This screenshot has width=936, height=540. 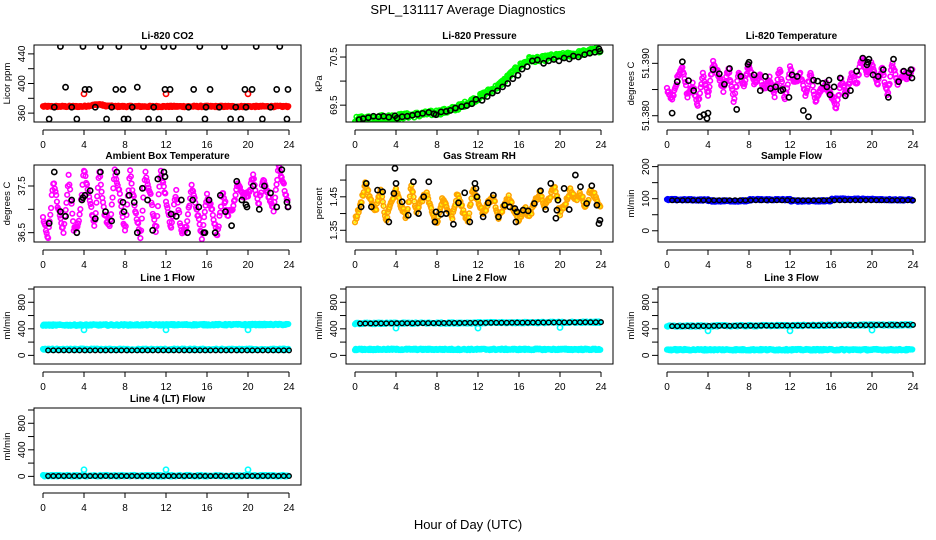 What do you see at coordinates (167, 278) in the screenshot?
I see `panel-title: Line 1 Flow` at bounding box center [167, 278].